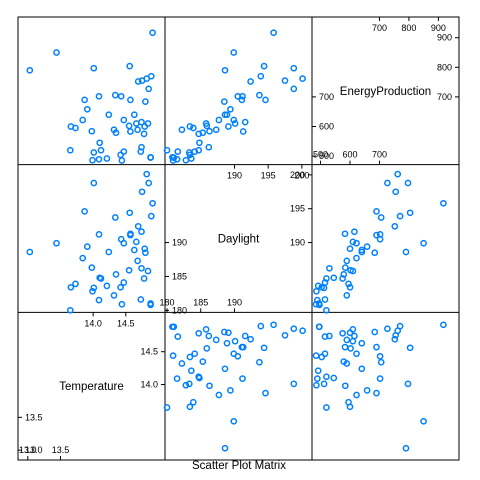 The image size is (480, 480). I want to click on panel-daylight-vs-energyproduction, so click(379, 242).